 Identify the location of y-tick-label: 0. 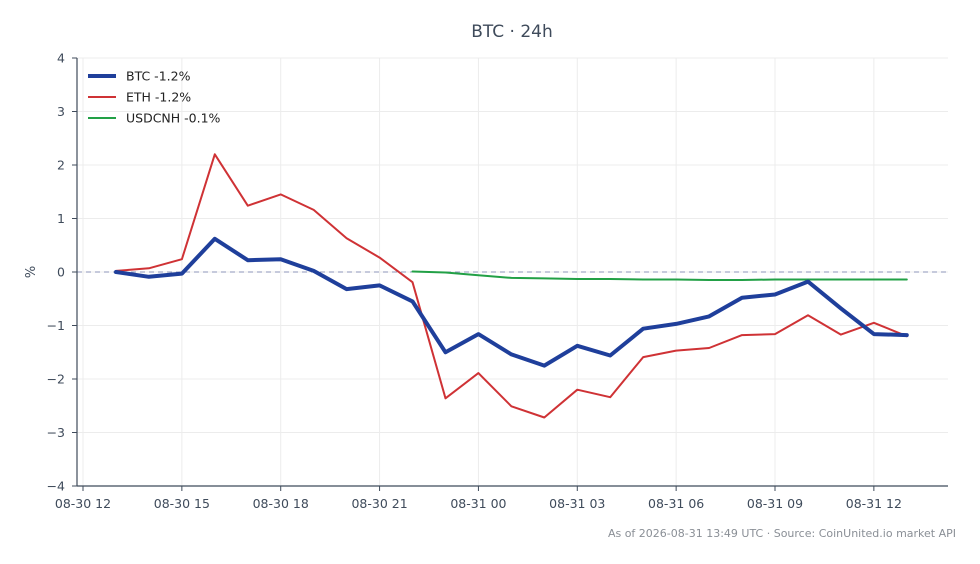
(61, 272).